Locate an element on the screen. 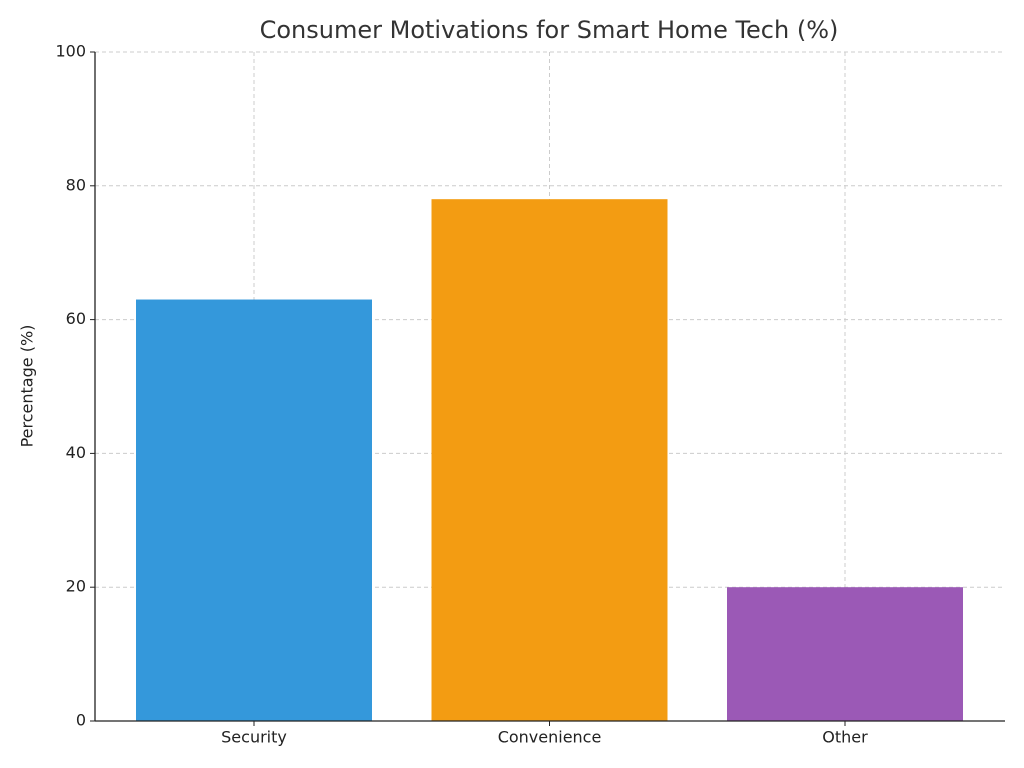 Image resolution: width=1024 pixels, height=768 pixels. y-tick-label: 0 is located at coordinates (81, 720).